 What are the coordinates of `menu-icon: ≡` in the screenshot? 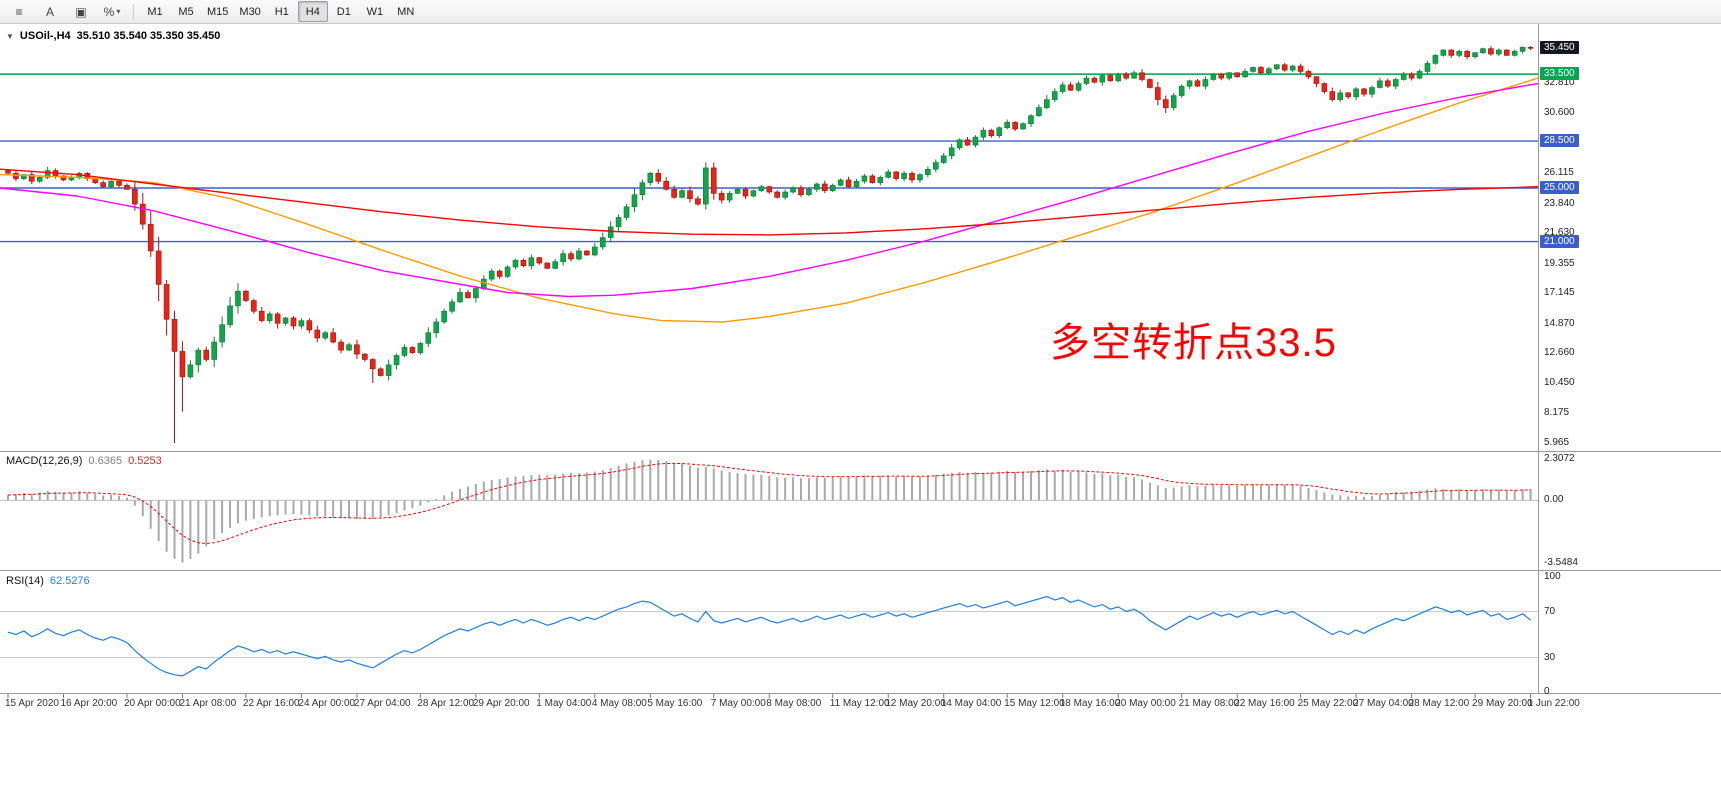 It's located at (19, 11).